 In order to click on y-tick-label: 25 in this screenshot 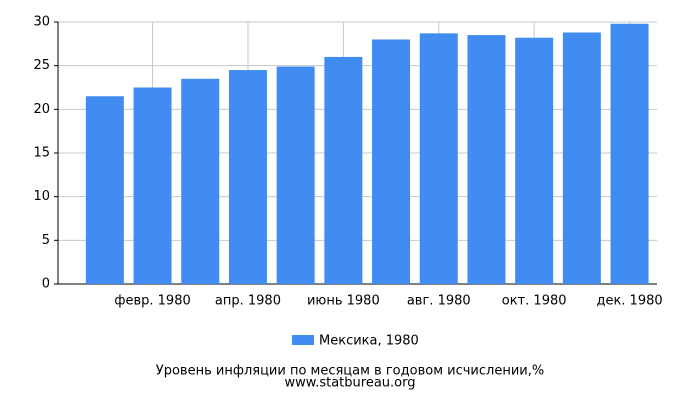, I will do `click(41, 65)`.